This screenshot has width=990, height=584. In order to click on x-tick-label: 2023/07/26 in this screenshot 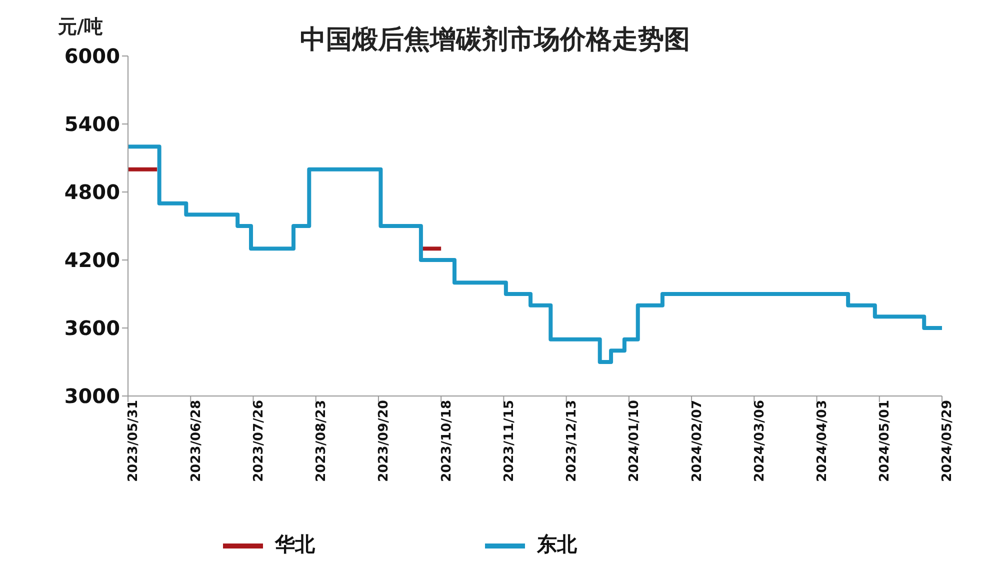, I will do `click(258, 441)`.